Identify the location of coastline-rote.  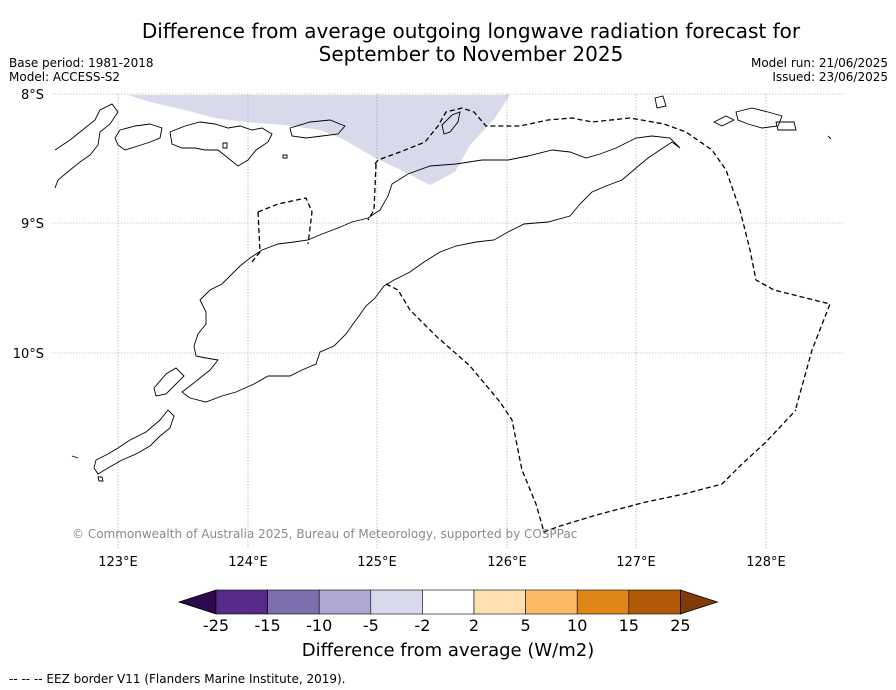
(169, 382).